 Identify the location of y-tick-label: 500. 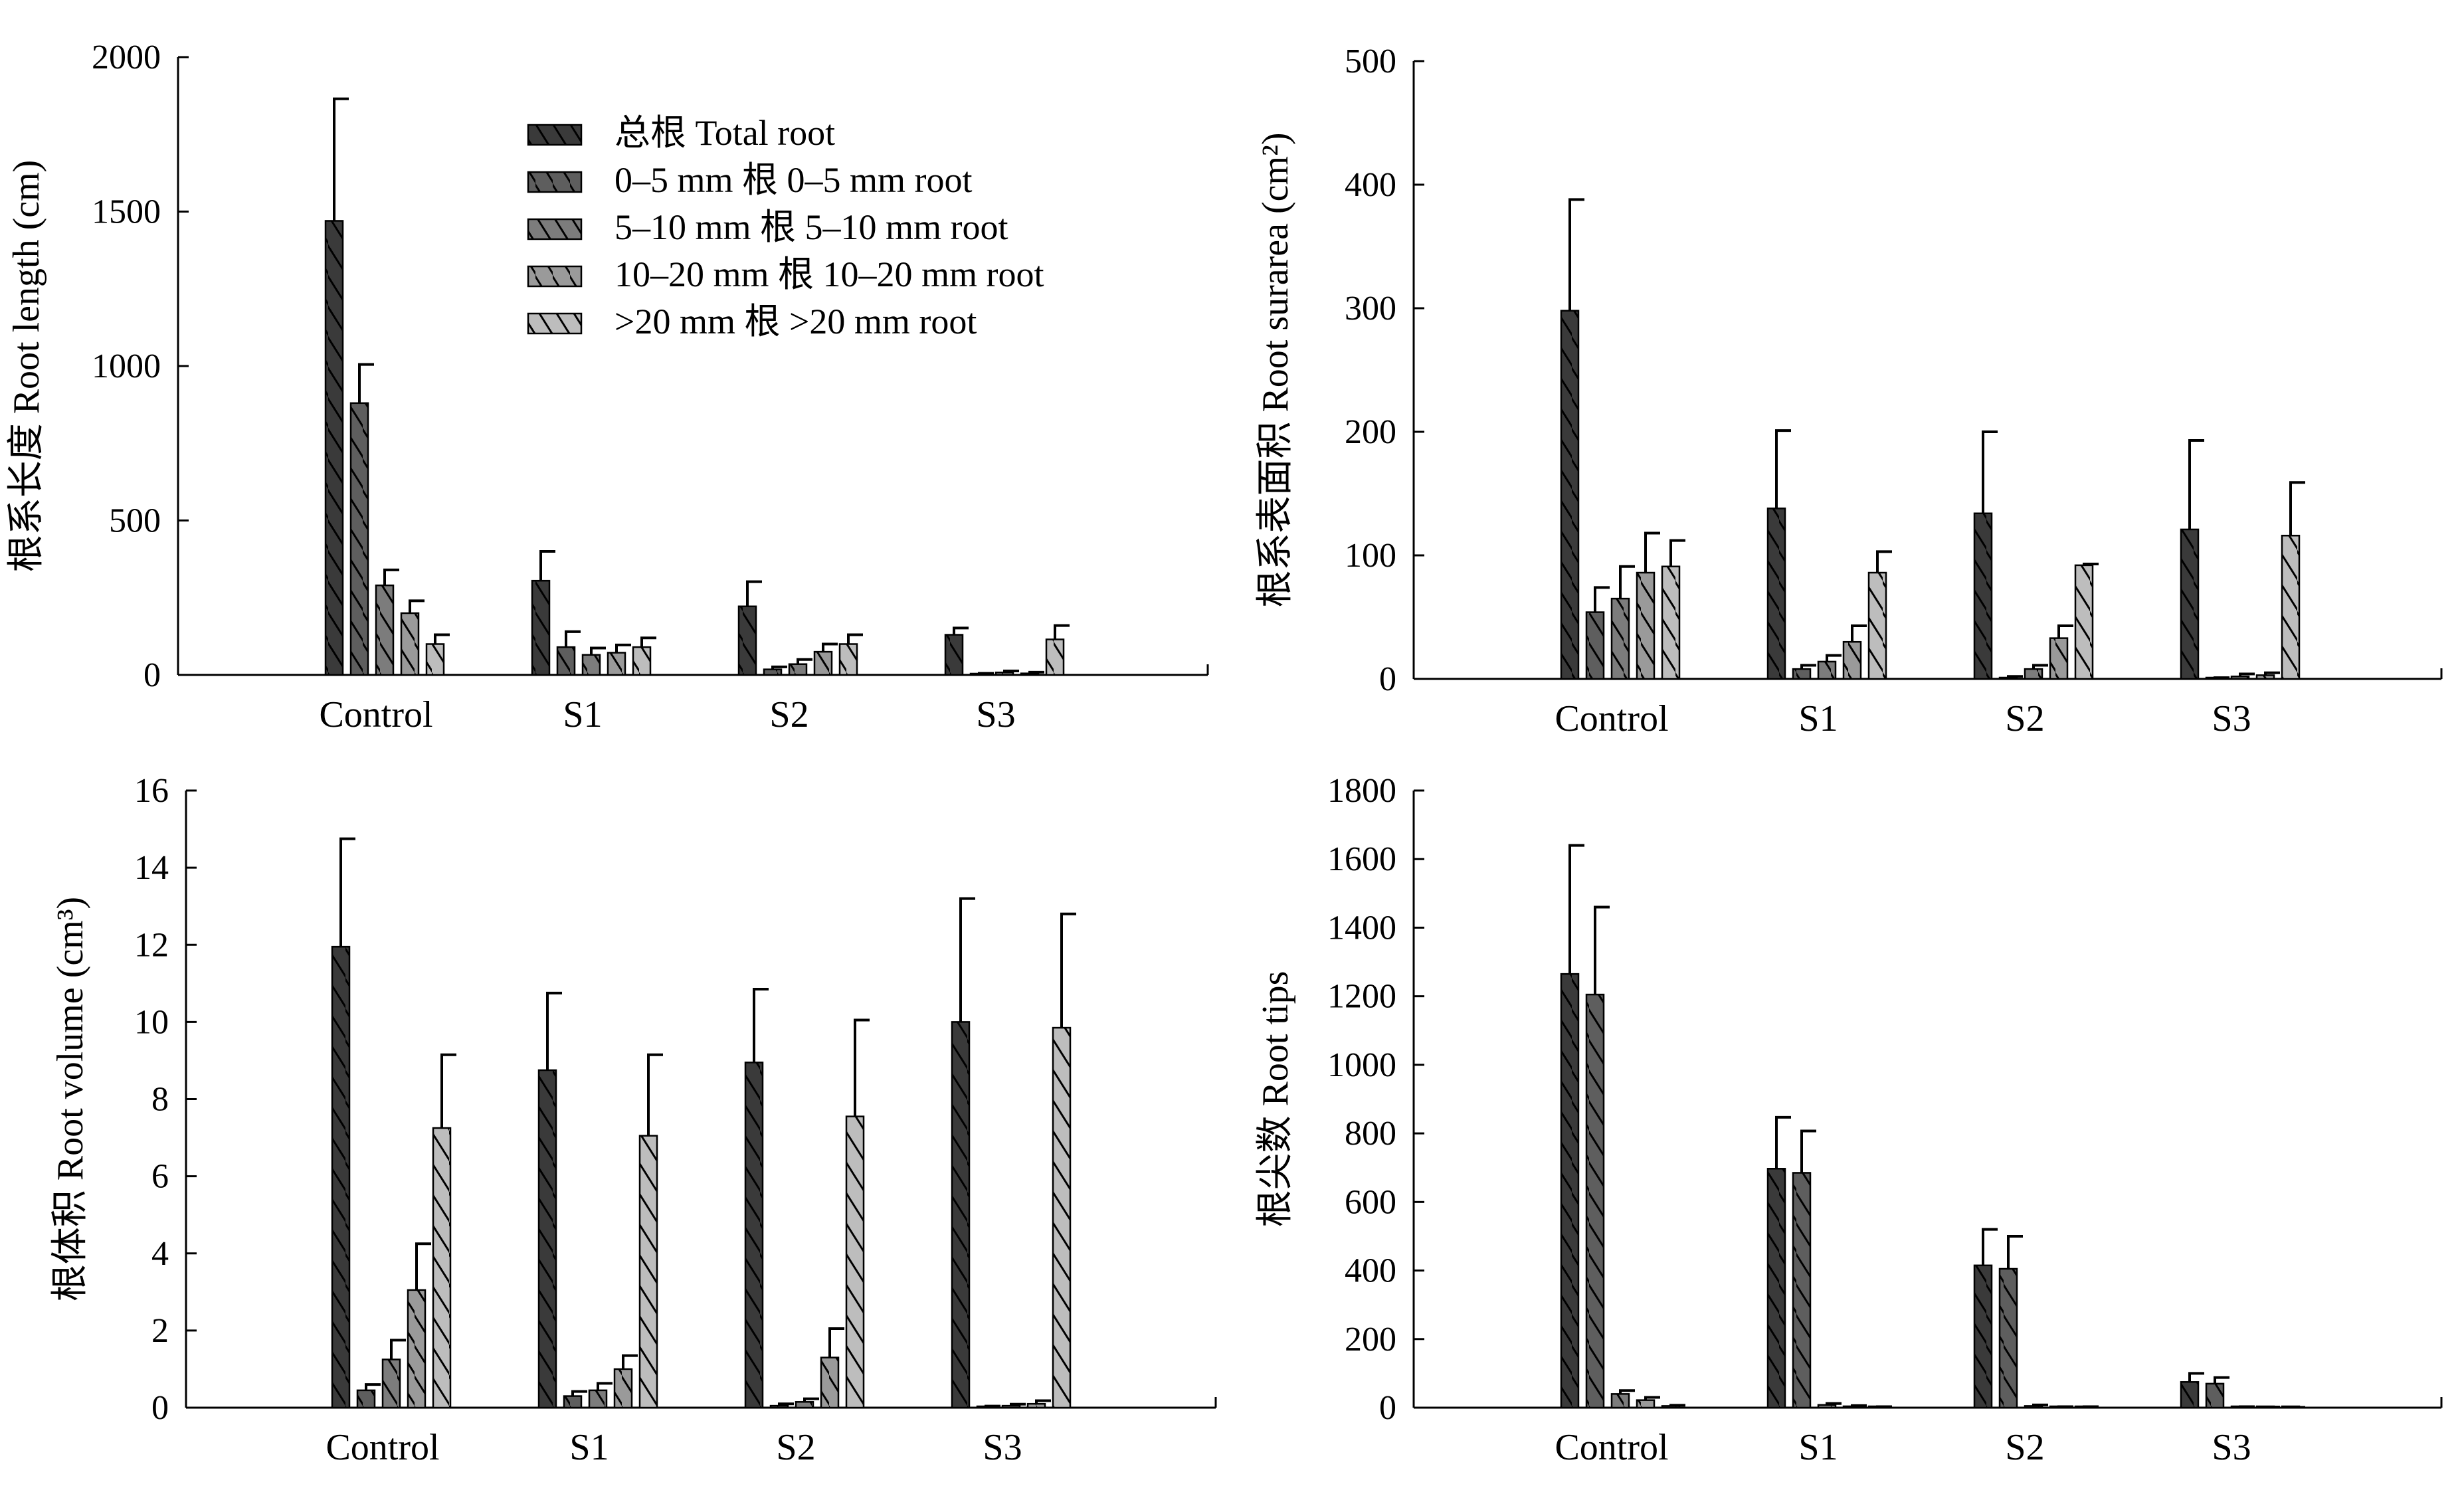
(1370, 61).